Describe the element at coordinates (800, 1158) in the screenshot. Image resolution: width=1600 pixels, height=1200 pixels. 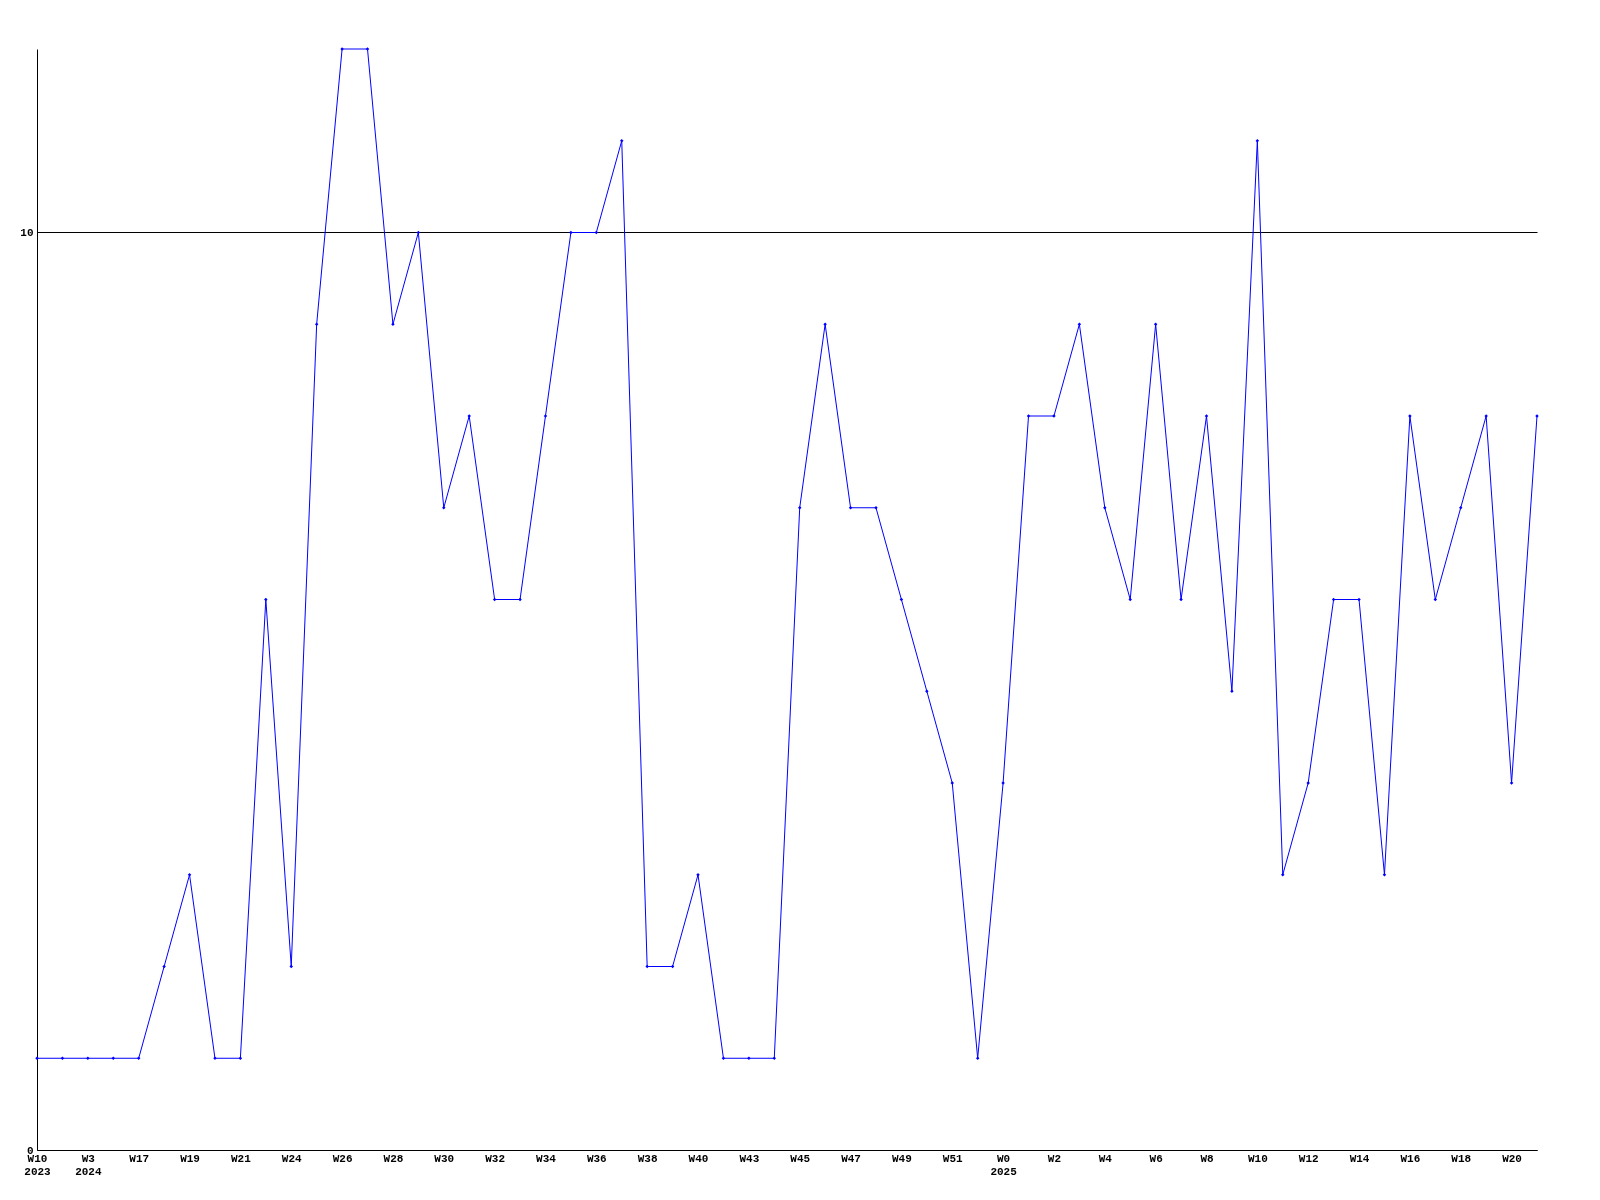
I see `x-tick-label: W45` at that location.